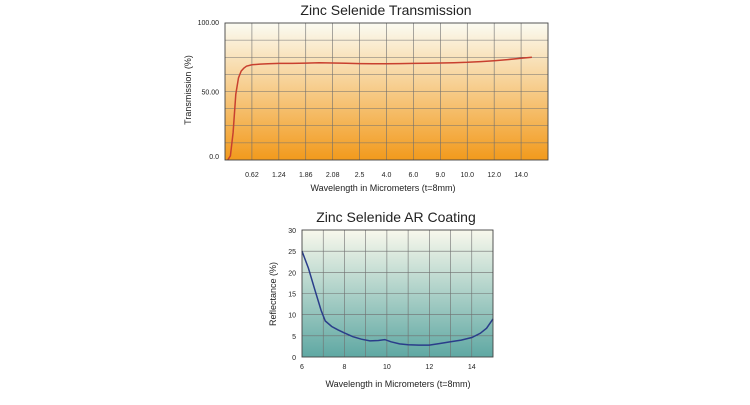 The image size is (750, 405). What do you see at coordinates (467, 175) in the screenshot?
I see `x-tick-label: 10.0` at bounding box center [467, 175].